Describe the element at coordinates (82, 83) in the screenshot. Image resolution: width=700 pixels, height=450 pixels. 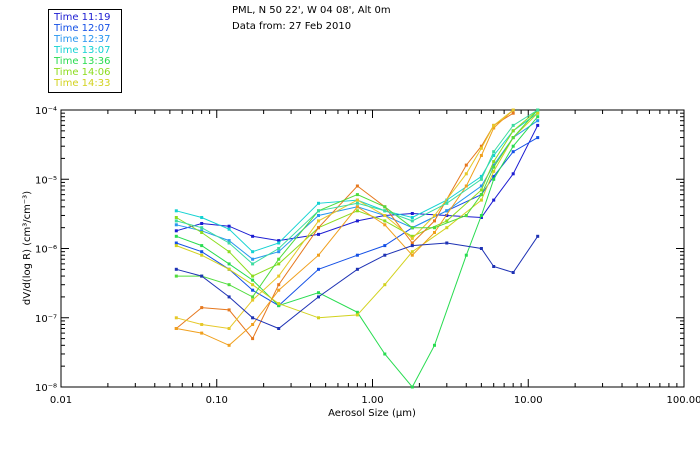
I see `legend-item: Time 14:33` at that location.